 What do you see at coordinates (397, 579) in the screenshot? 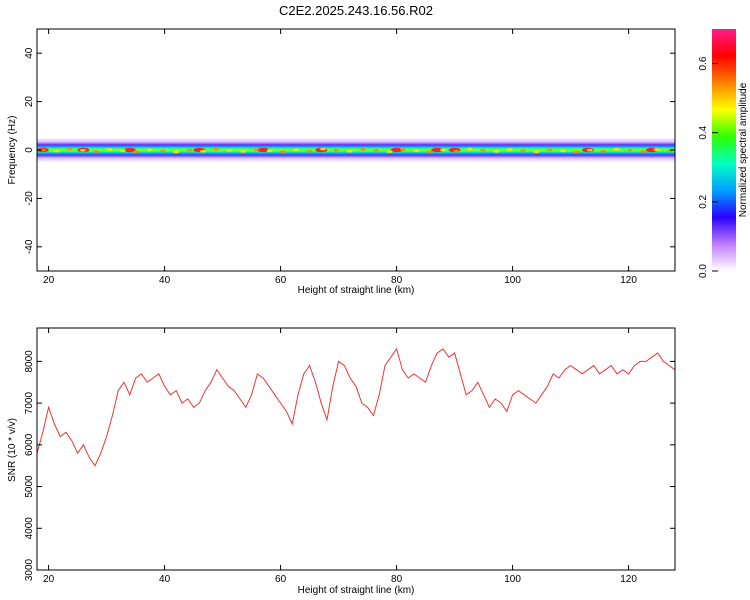
I see `snr-x-tick-label: 80` at bounding box center [397, 579].